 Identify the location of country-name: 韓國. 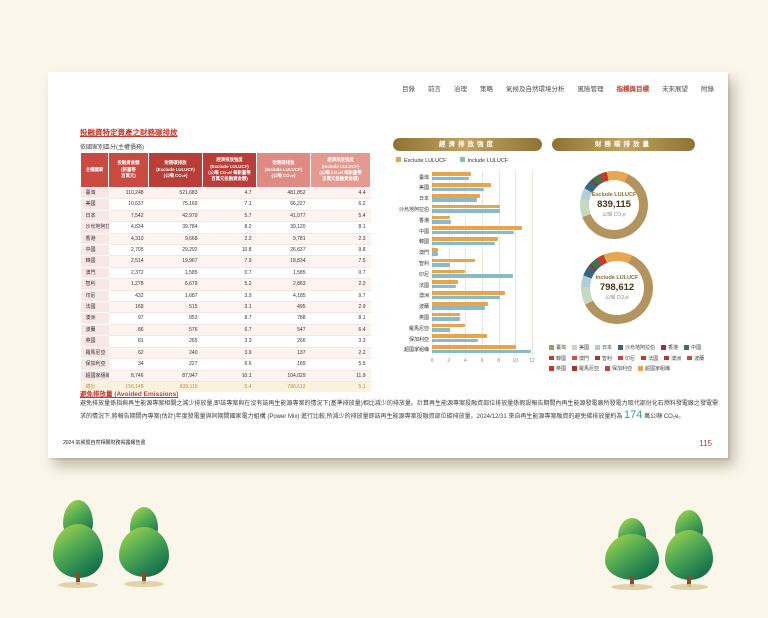
(94, 261).